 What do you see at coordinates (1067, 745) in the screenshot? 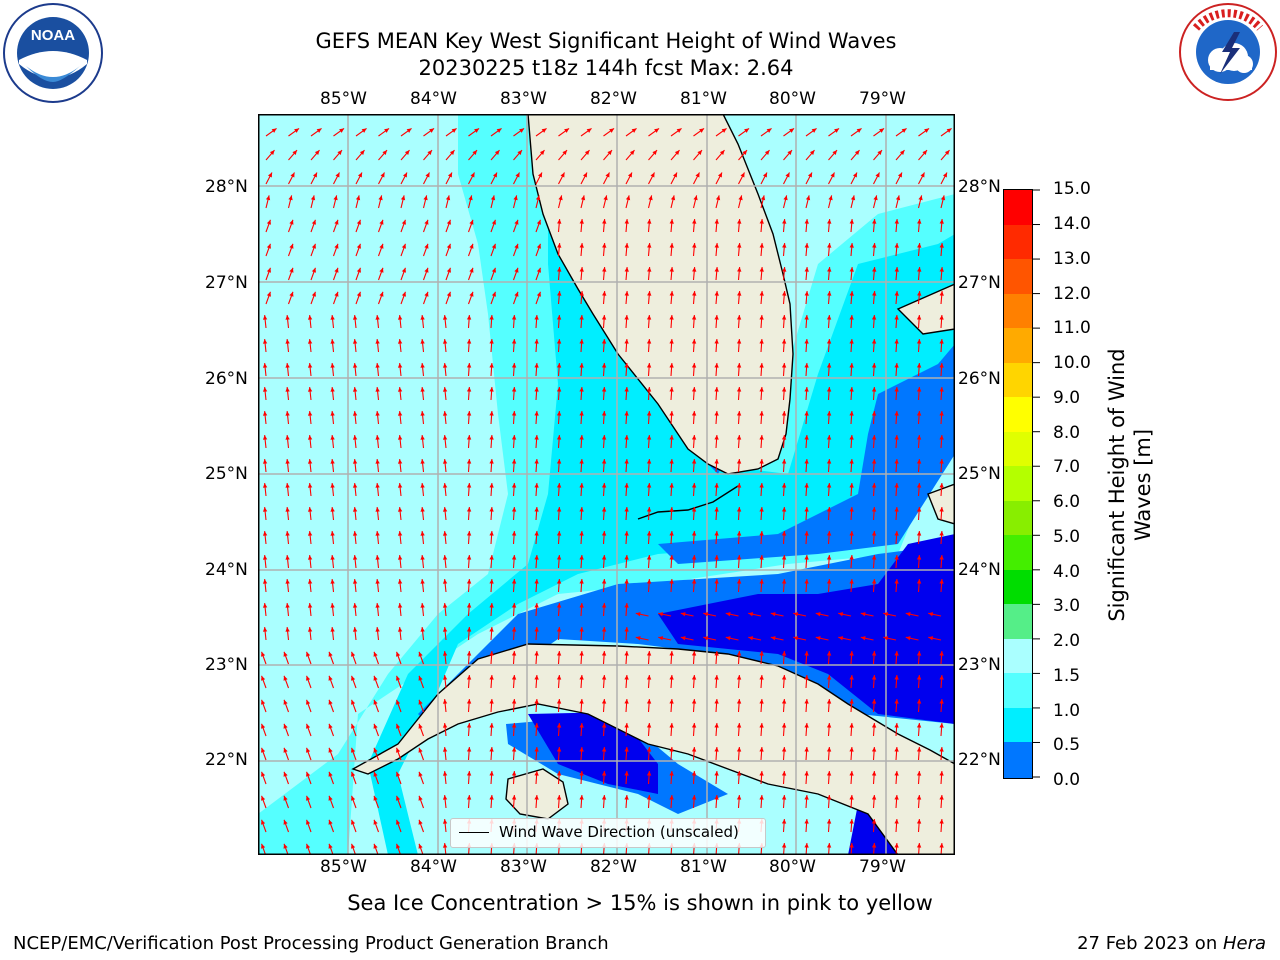
I see `colorbar-tick: 0.5` at bounding box center [1067, 745].